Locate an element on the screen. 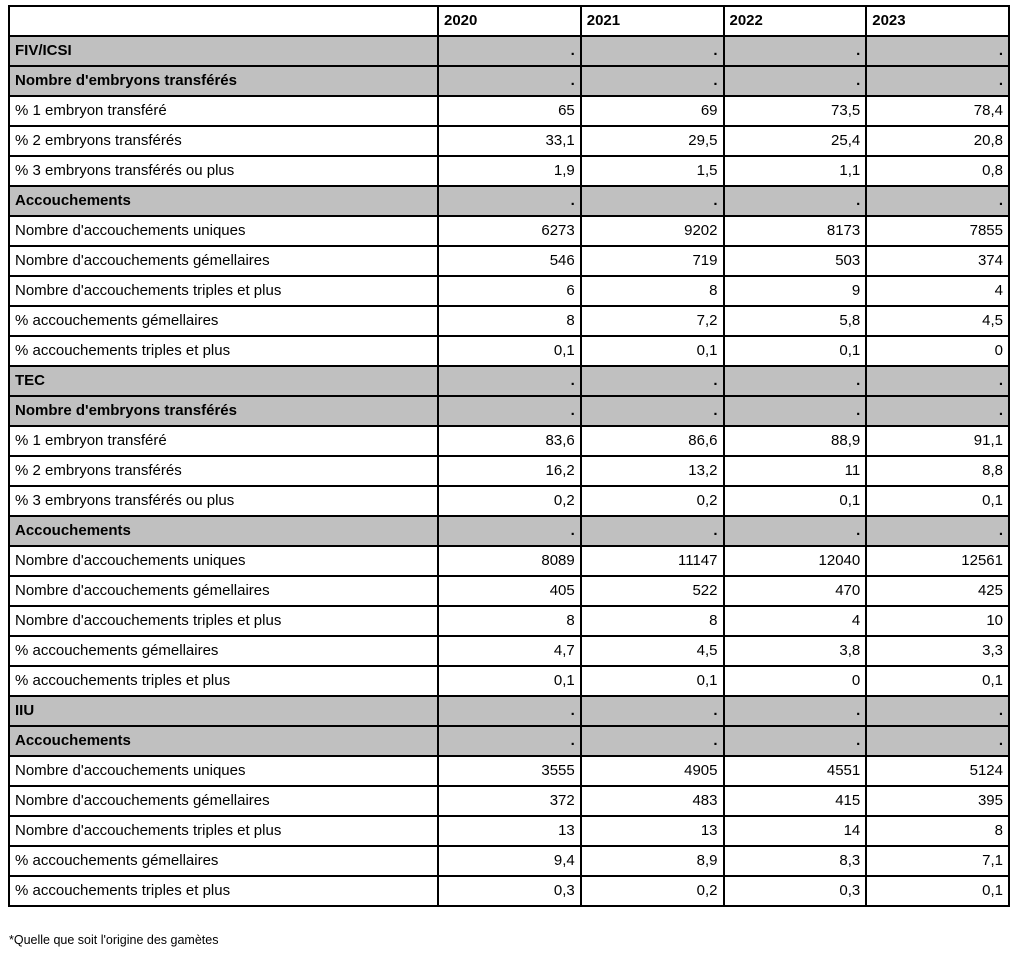 The image size is (1015, 964). cell-value: 8,3 is located at coordinates (795, 861).